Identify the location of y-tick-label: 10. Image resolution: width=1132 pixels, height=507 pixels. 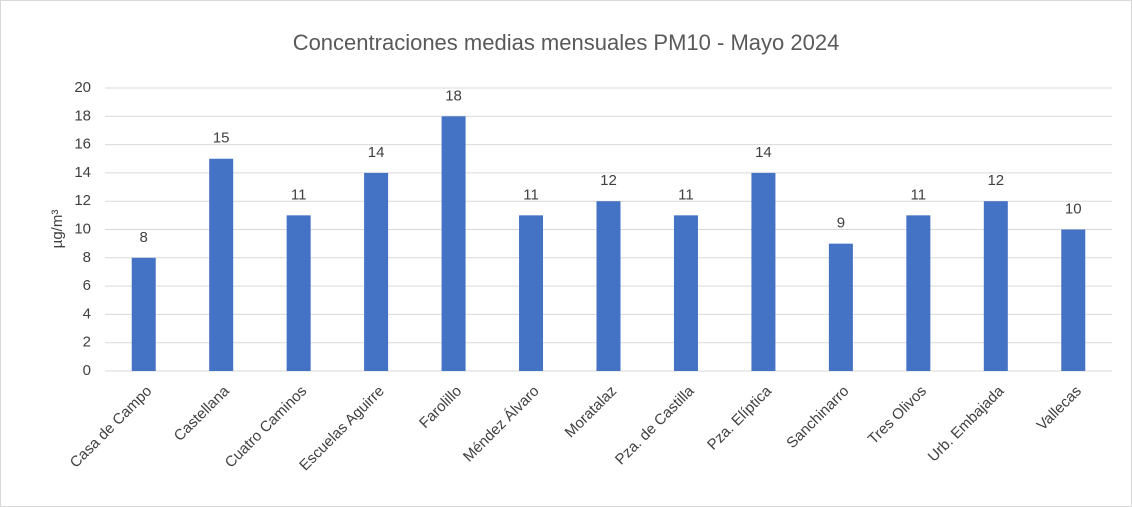
(82, 228).